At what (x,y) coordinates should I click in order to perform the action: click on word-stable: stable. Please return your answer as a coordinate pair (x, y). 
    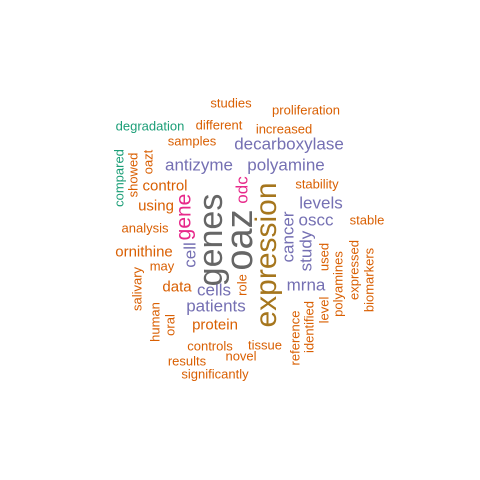
    Looking at the image, I should click on (367, 220).